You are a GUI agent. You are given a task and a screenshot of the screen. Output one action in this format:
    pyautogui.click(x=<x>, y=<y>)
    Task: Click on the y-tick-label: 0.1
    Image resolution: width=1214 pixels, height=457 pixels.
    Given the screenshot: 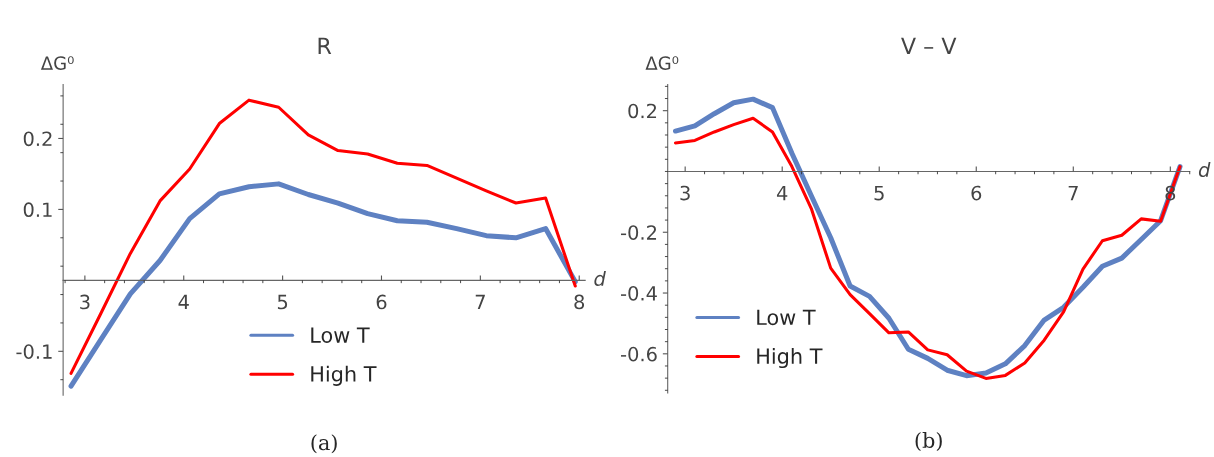 What is the action you would take?
    pyautogui.click(x=37, y=210)
    